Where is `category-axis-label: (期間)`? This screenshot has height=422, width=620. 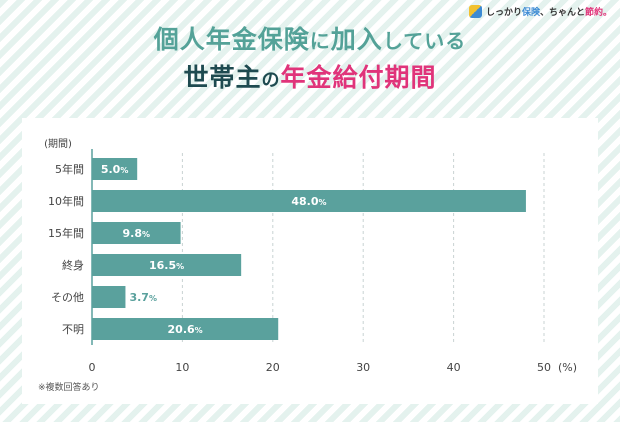
category-axis-label: (期間) is located at coordinates (58, 144).